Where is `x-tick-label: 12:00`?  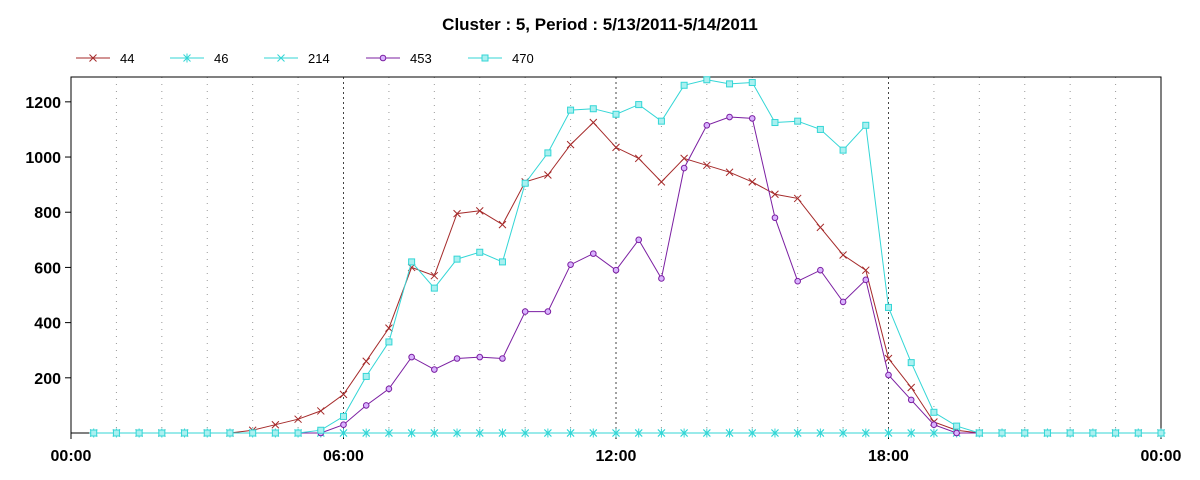
x-tick-label: 12:00 is located at coordinates (616, 456).